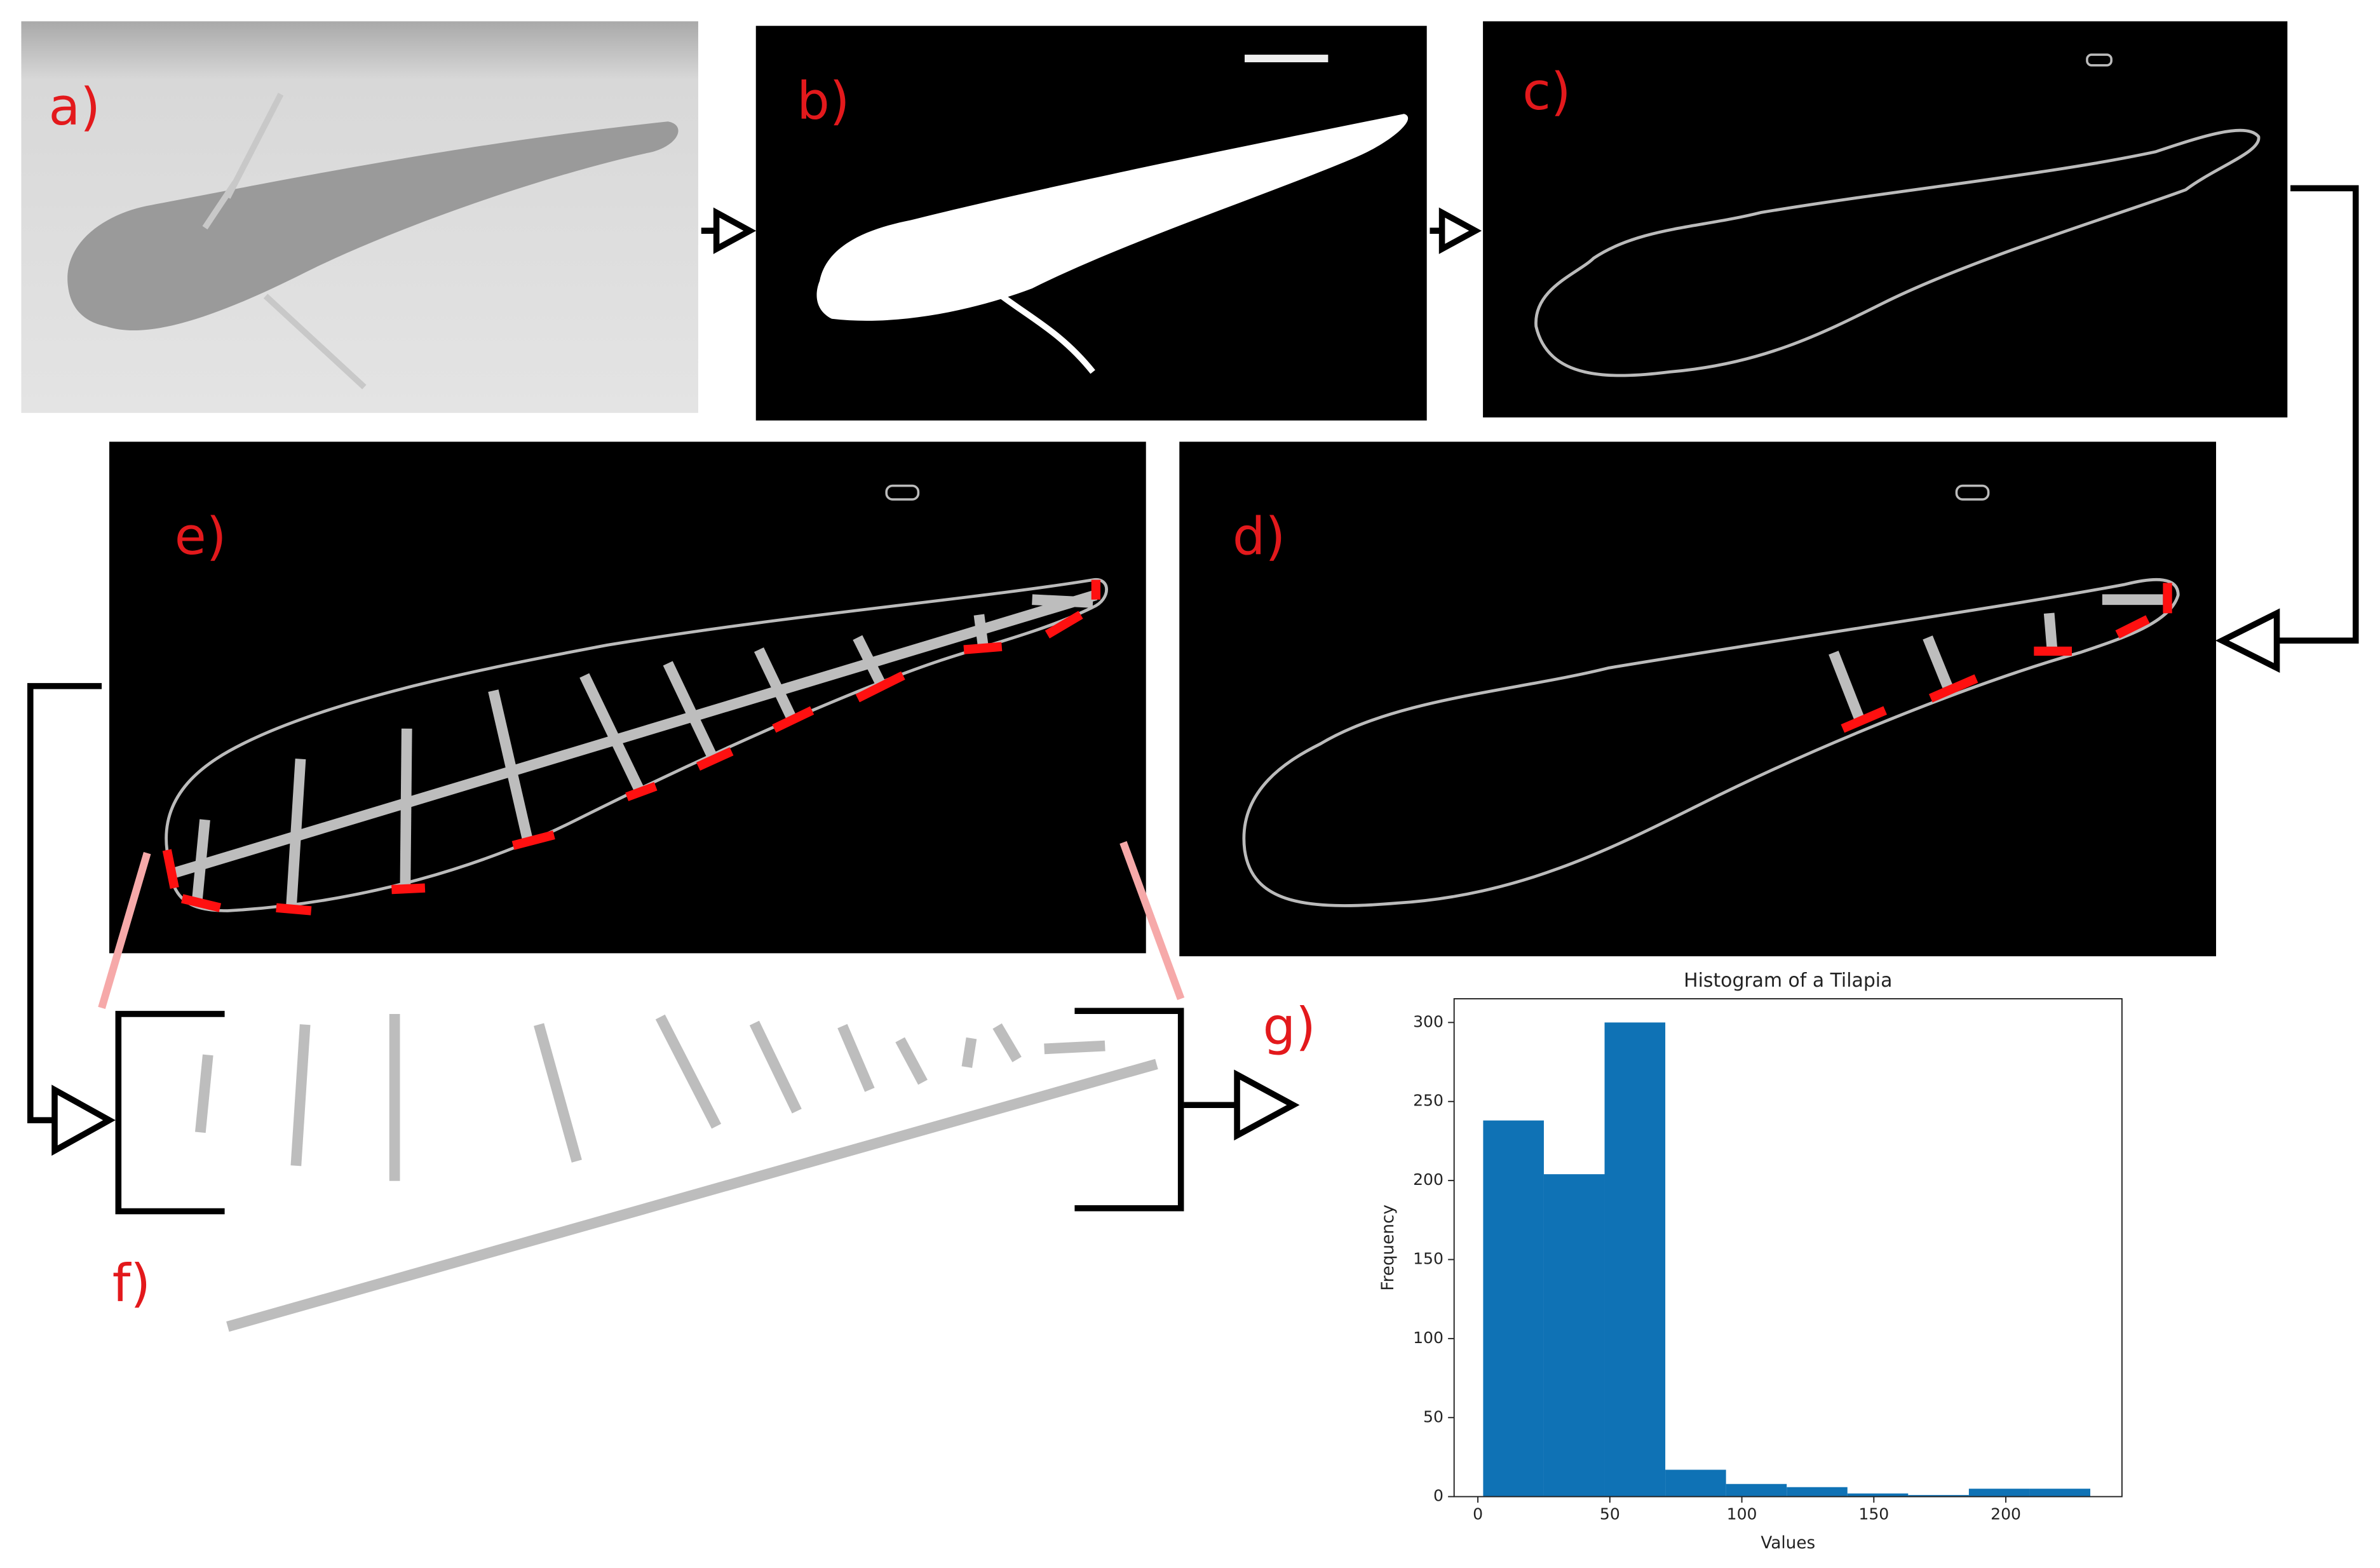 This screenshot has width=2380, height=1568. What do you see at coordinates (1428, 1101) in the screenshot?
I see `y-tick-label: 250` at bounding box center [1428, 1101].